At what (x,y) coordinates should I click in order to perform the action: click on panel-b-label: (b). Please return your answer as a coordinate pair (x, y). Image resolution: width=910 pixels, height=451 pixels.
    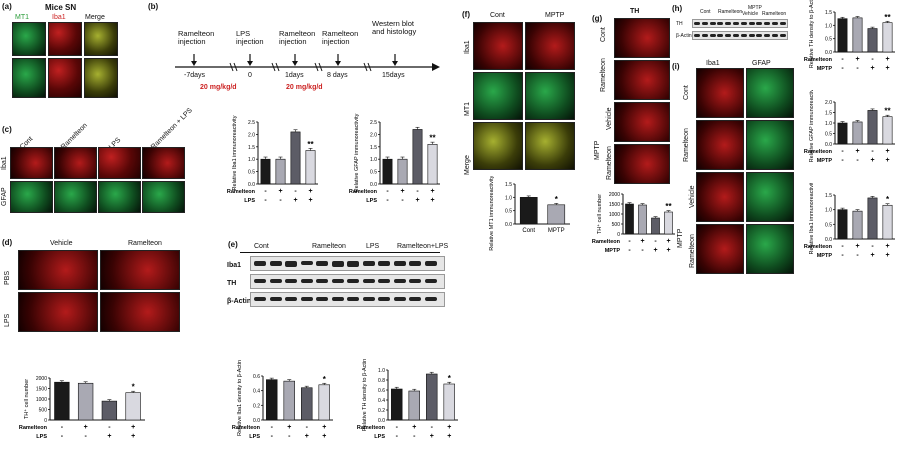
    Looking at the image, I should click on (153, 6).